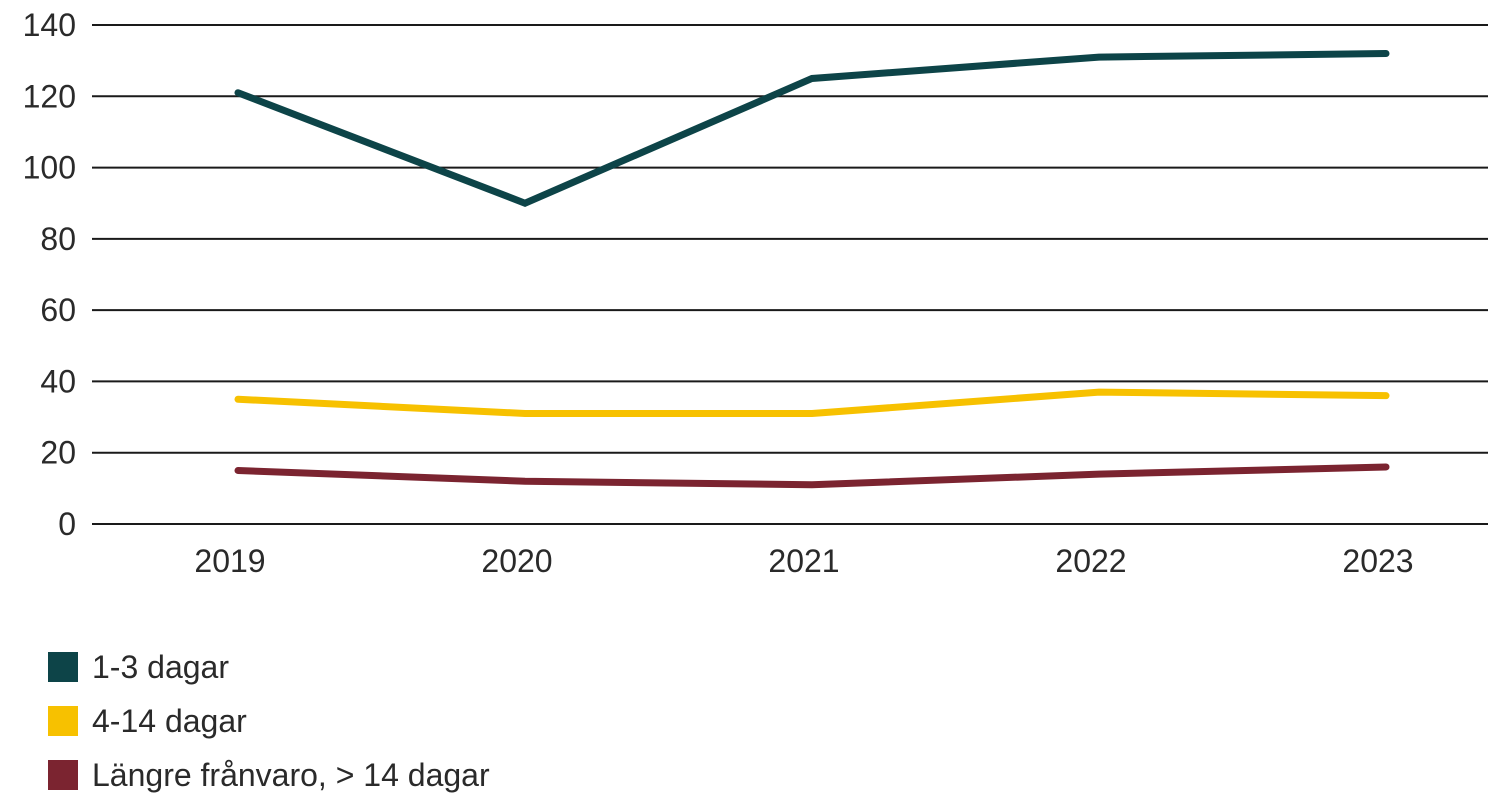 This screenshot has width=1490, height=802. I want to click on y-tick-label: 140, so click(49, 25).